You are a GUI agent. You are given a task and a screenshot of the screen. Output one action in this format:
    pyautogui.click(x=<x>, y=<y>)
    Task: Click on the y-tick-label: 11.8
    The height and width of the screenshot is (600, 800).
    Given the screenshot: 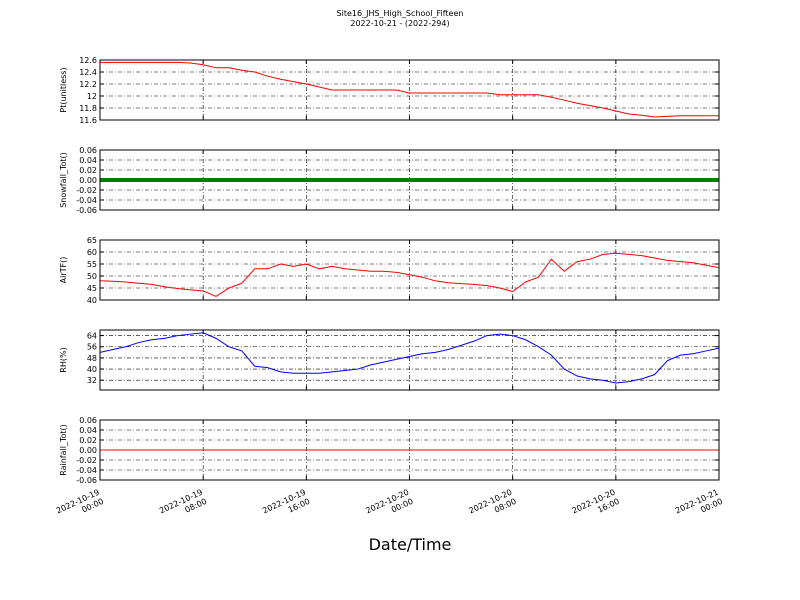 What is the action you would take?
    pyautogui.click(x=88, y=108)
    